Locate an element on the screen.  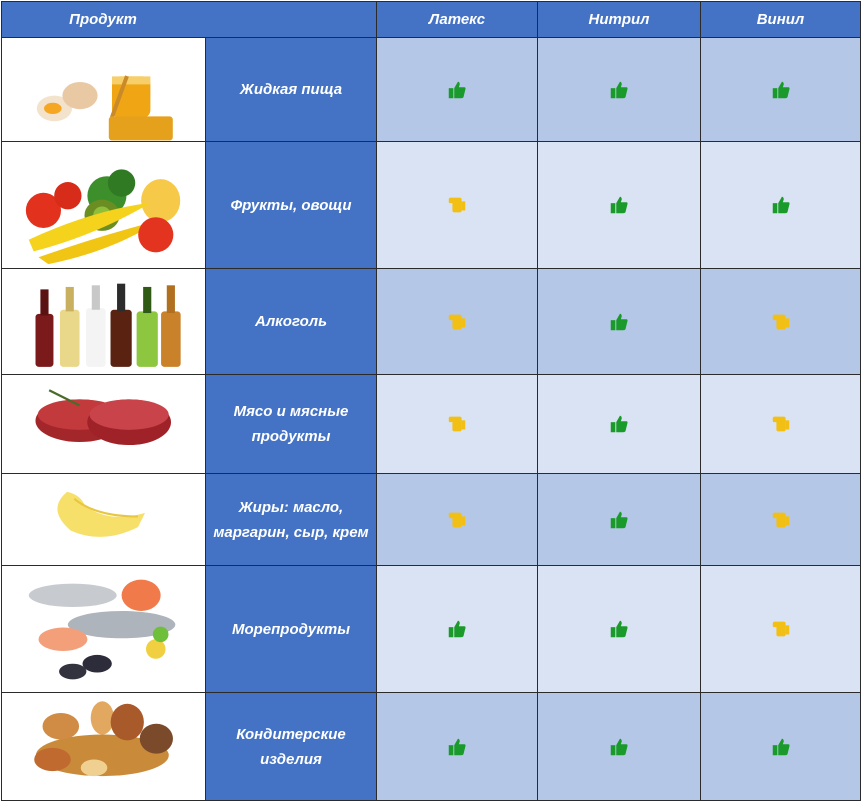
product-name: Жиры: масло, маргарин, сыр, крем is located at coordinates (291, 519).